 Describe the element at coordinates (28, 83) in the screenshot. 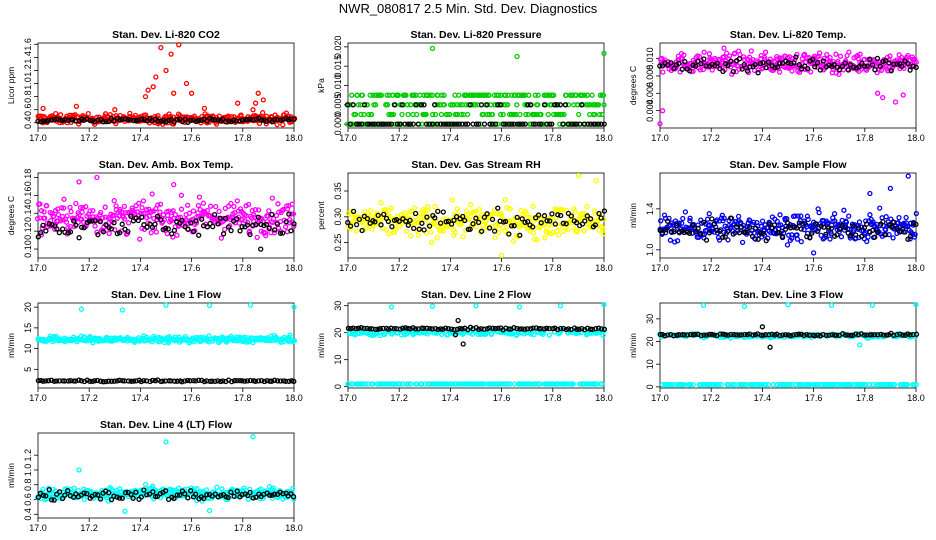

I see `y-tick-label: 1.0` at that location.